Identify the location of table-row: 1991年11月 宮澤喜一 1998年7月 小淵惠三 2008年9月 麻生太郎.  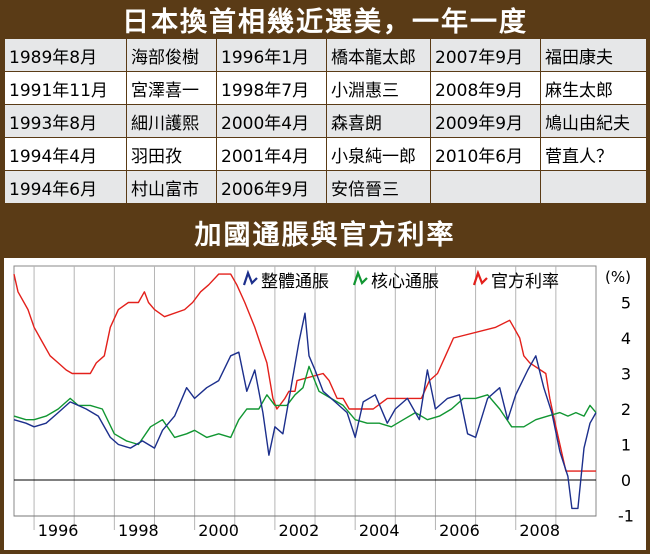
(325, 88).